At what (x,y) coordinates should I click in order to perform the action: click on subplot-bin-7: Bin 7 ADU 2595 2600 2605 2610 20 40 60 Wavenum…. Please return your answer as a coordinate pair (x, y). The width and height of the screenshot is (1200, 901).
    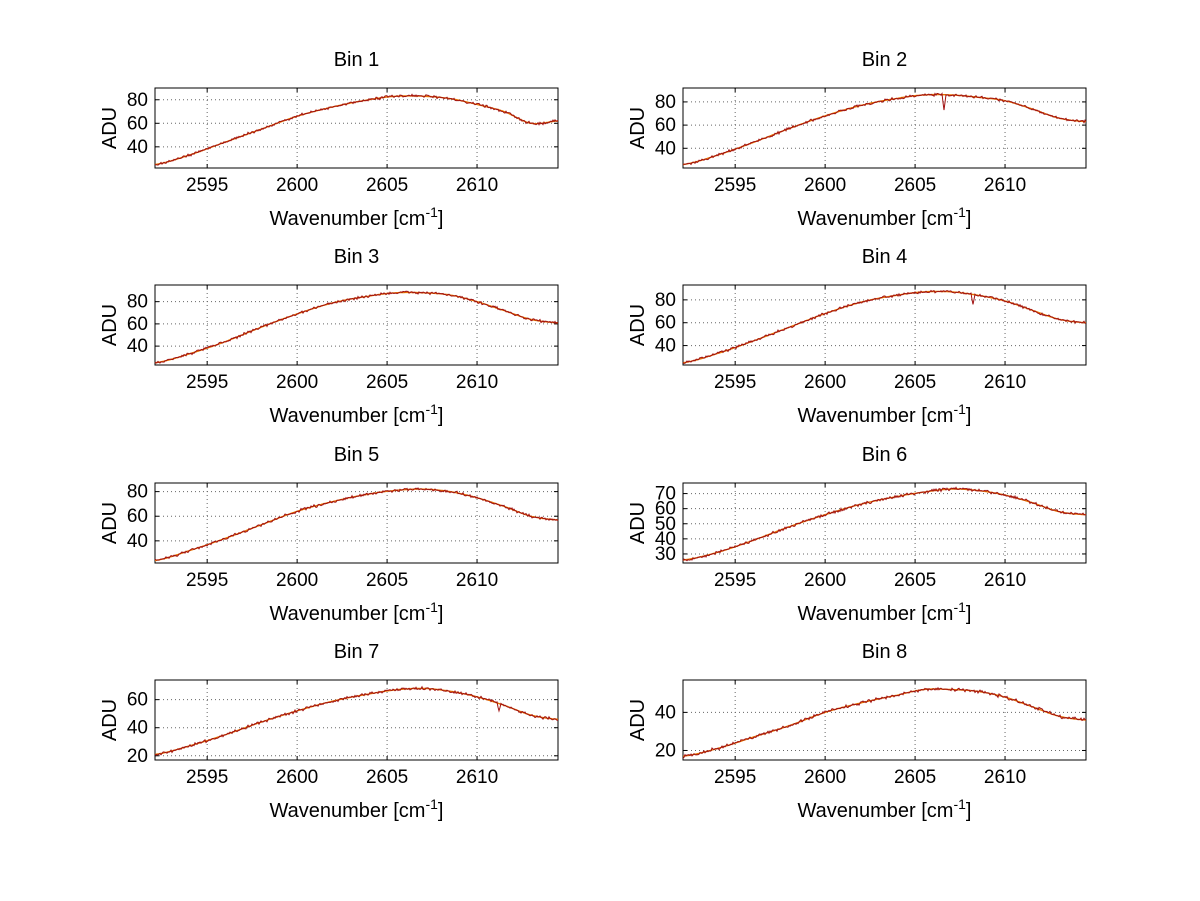
    Looking at the image, I should click on (336, 732).